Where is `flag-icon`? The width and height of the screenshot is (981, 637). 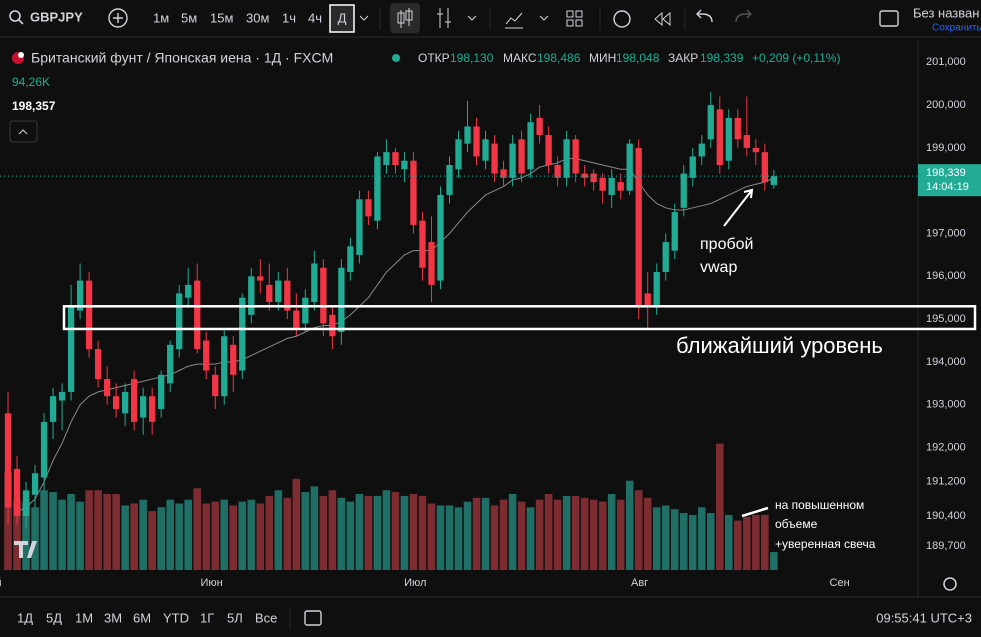 flag-icon is located at coordinates (21, 55).